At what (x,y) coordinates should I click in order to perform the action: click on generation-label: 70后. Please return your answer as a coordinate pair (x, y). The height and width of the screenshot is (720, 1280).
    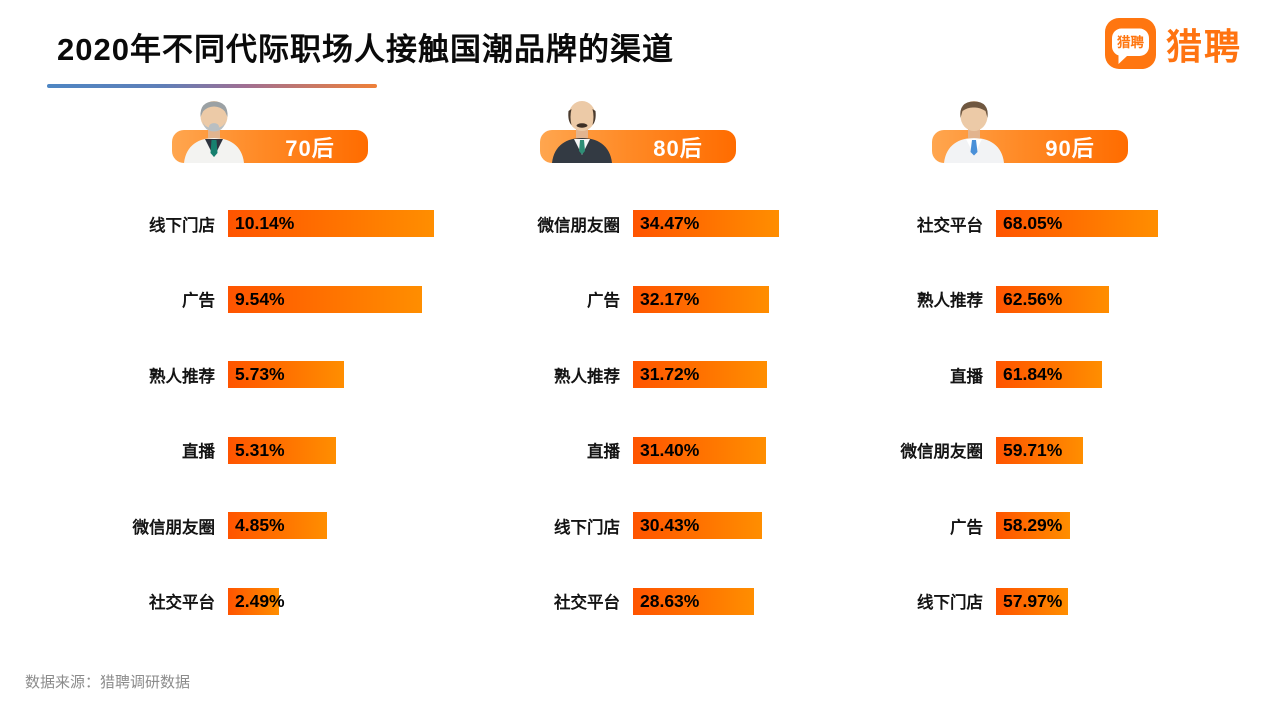
    Looking at the image, I should click on (310, 148).